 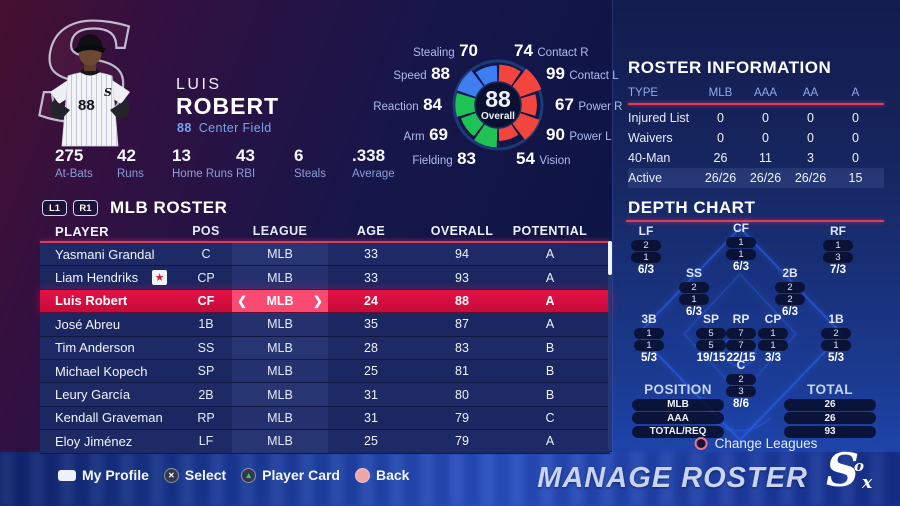 I want to click on depth-pos-3b: 3B 1 1 5/3, so click(x=649, y=338).